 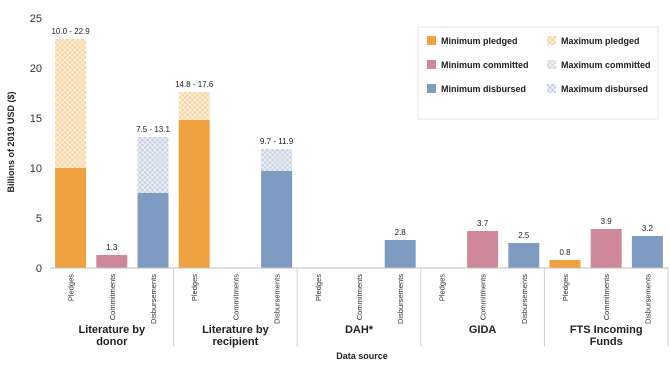 I want to click on data-label: 14.8 - 17.6, so click(x=194, y=84).